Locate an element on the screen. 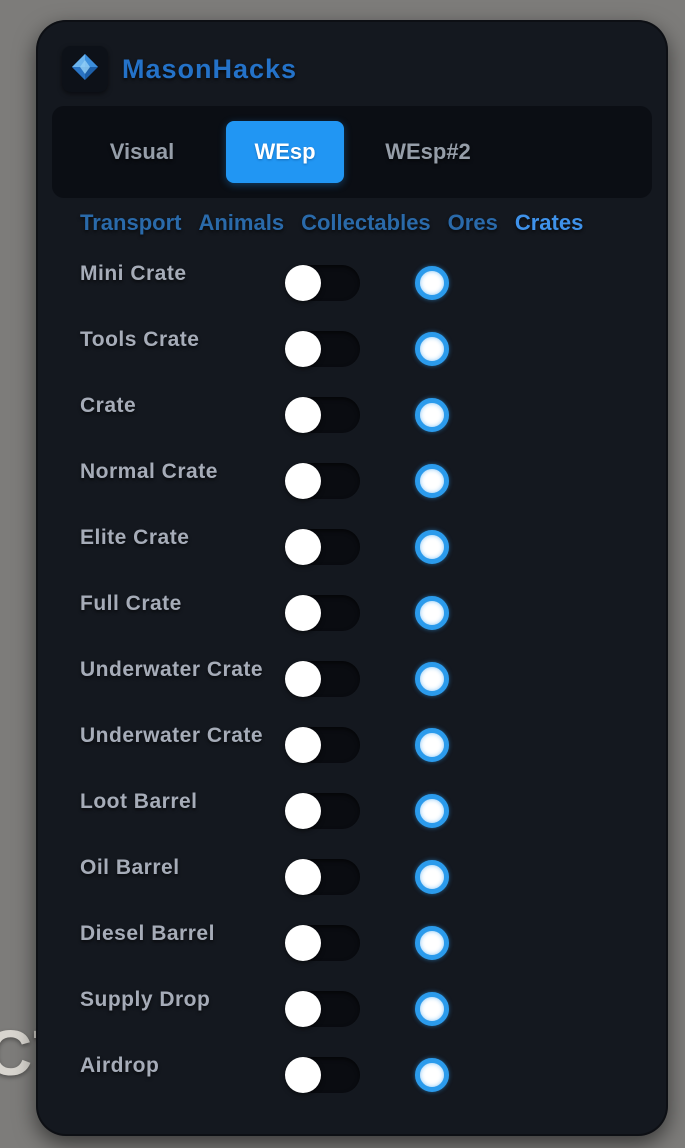  subtab-animals: Animals is located at coordinates (241, 222).